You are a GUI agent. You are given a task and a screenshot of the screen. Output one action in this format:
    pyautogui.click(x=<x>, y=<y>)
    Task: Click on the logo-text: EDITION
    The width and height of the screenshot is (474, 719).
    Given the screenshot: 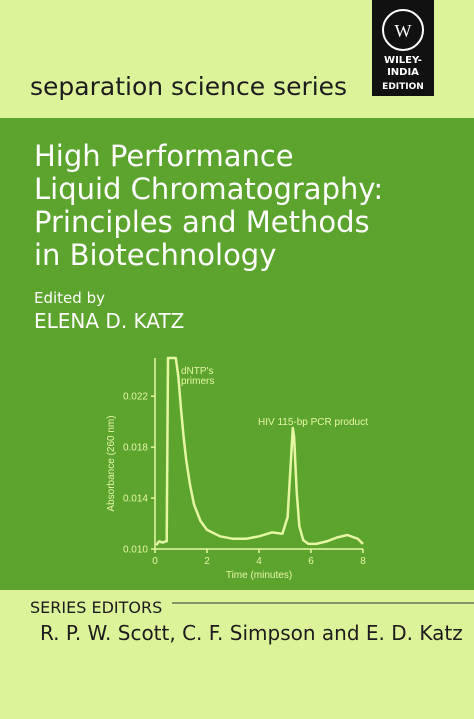 What is the action you would take?
    pyautogui.click(x=403, y=87)
    